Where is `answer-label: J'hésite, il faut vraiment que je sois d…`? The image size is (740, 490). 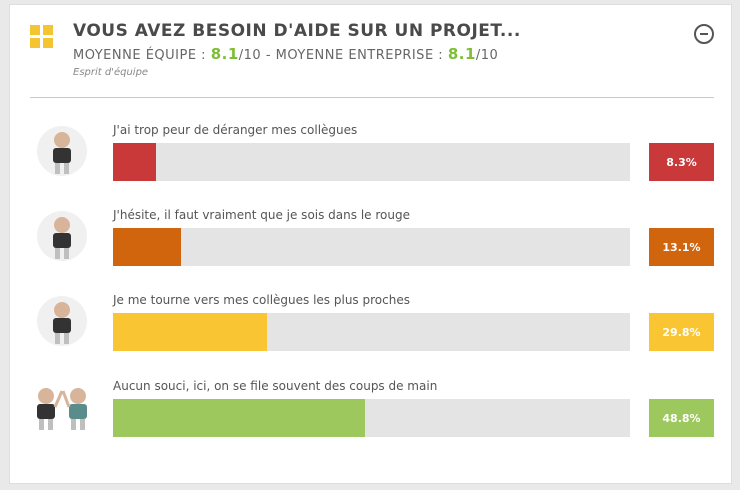
answer-label: J'hésite, il faut vraiment que je sois d… is located at coordinates (261, 215).